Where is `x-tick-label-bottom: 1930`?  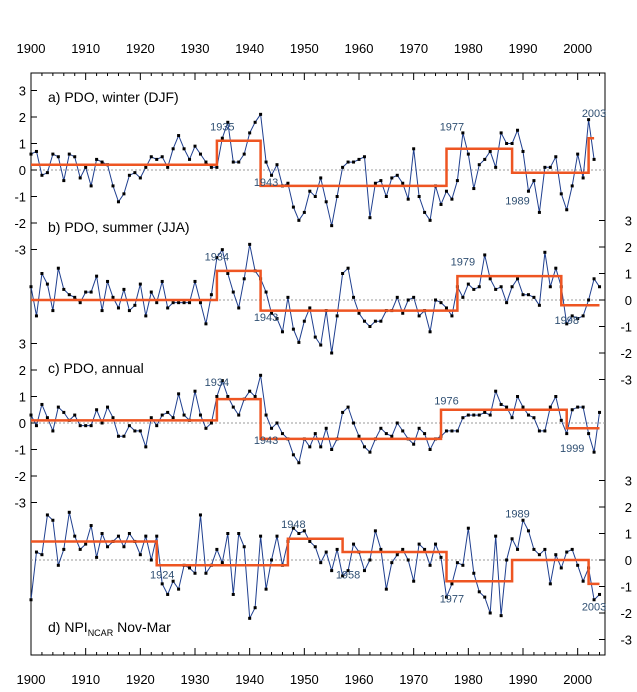 x-tick-label-bottom: 1930 is located at coordinates (195, 679).